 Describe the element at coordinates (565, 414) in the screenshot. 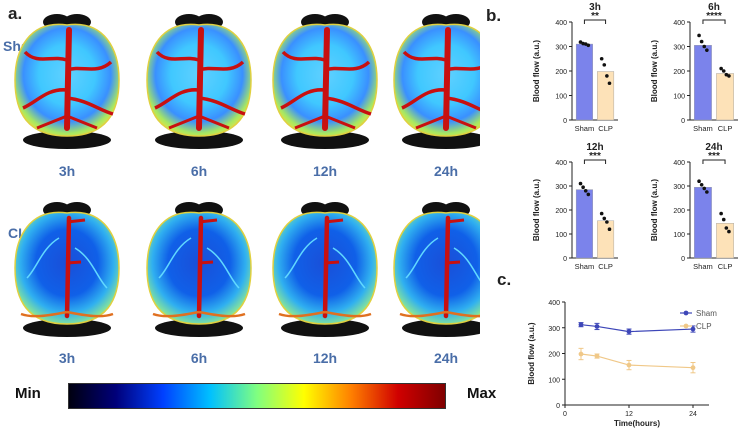

I see `x-tick-label: 0` at that location.